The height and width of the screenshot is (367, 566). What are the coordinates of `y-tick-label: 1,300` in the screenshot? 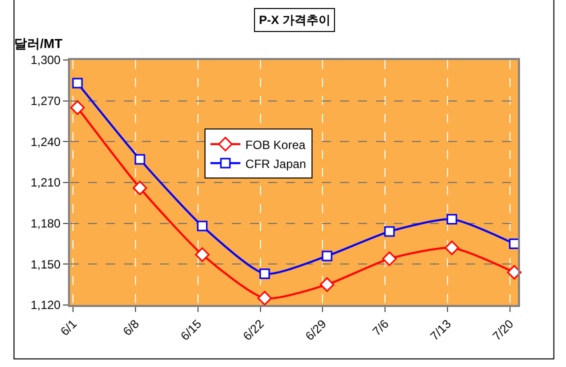 It's located at (45, 60).